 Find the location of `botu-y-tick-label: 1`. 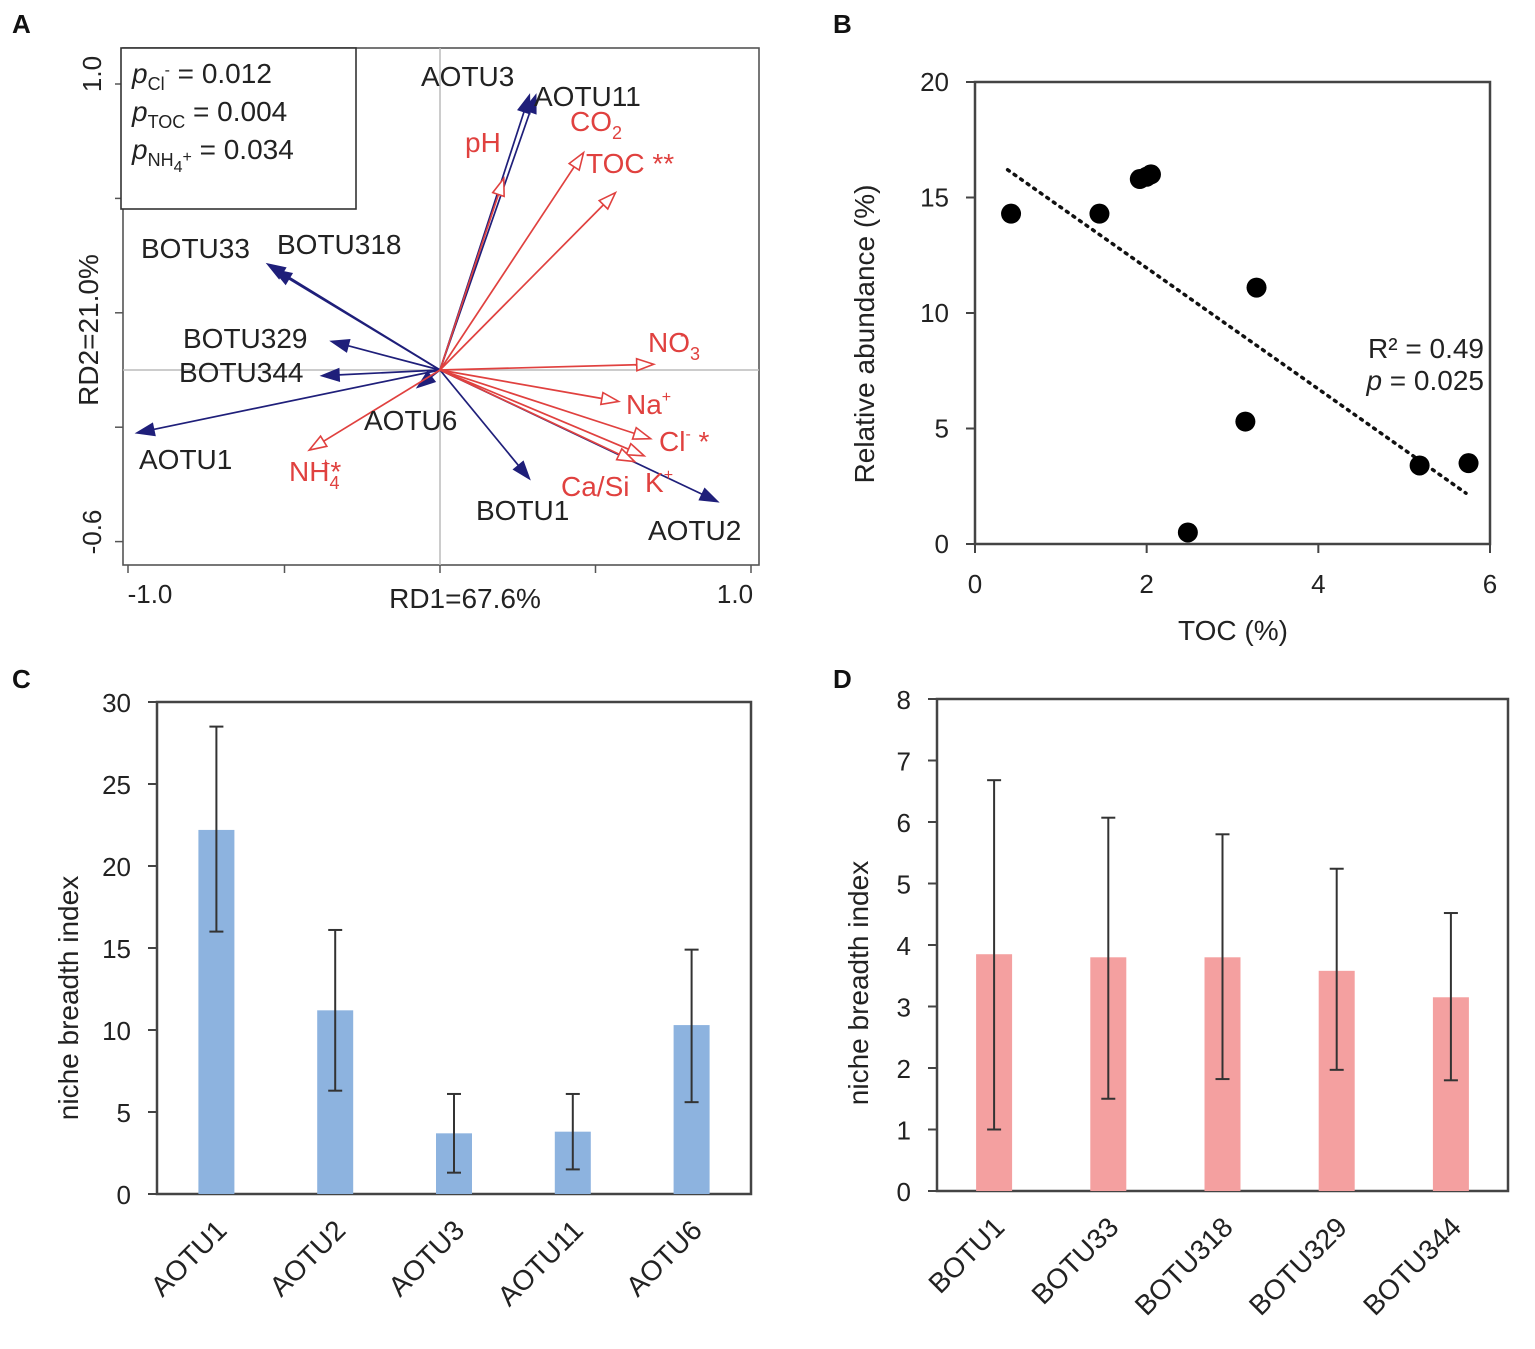

botu-y-tick-label: 1 is located at coordinates (904, 1131).